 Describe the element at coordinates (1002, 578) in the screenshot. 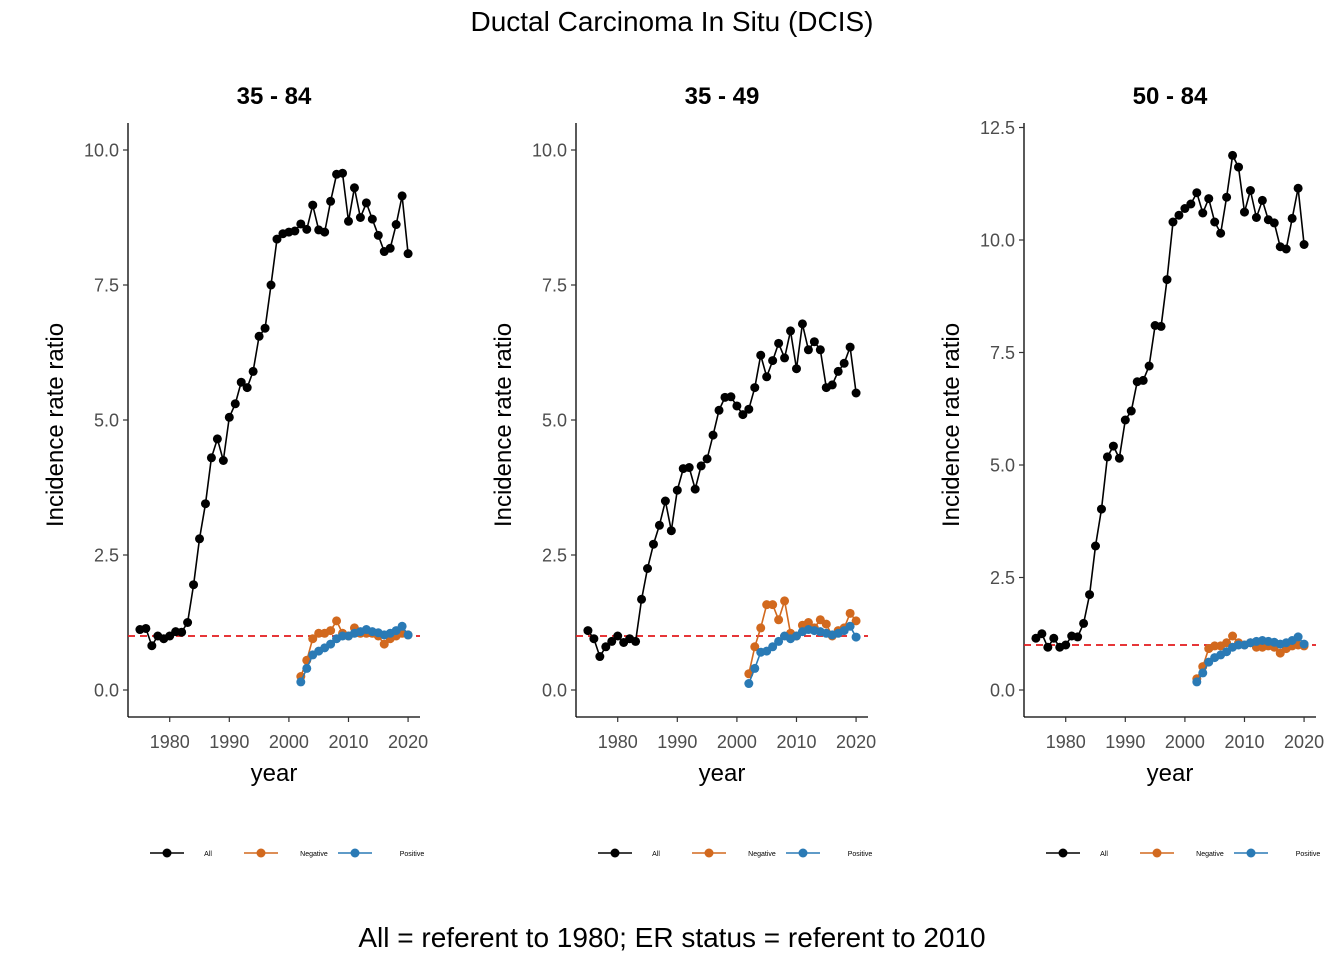

I see `panel-3-y-tick-label: 2.5` at that location.